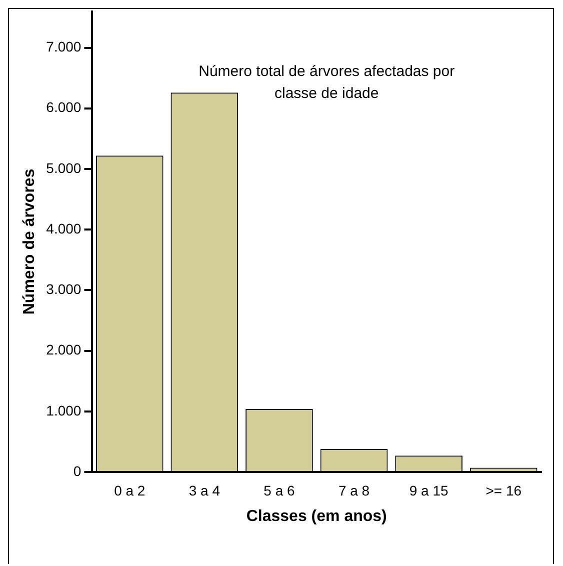 The image size is (563, 566). I want to click on y-tick-label: 0, so click(77, 470).